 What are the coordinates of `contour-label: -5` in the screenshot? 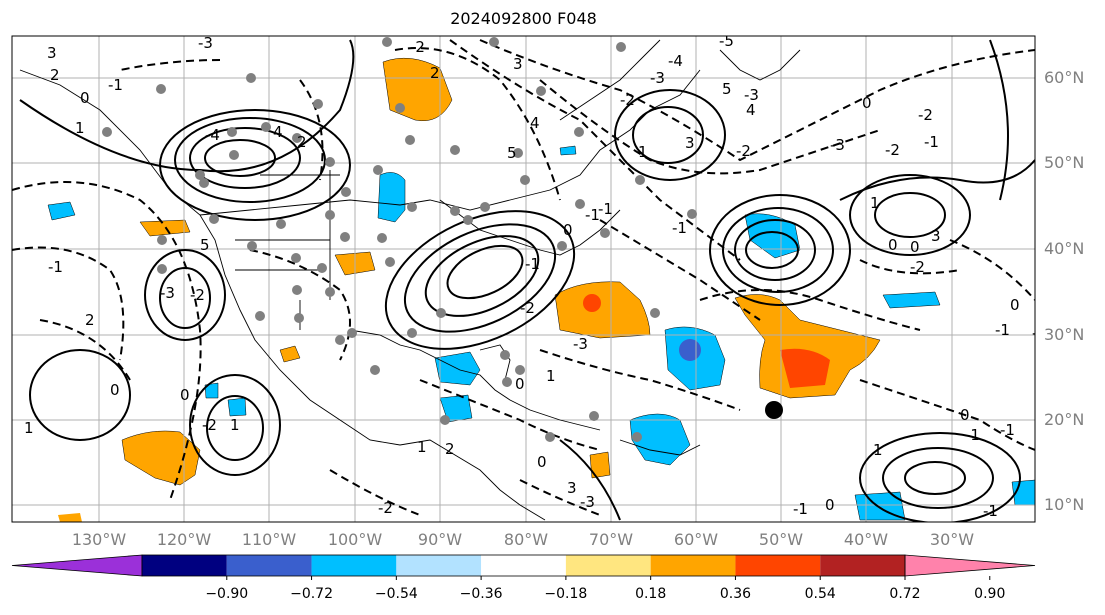 It's located at (726, 41).